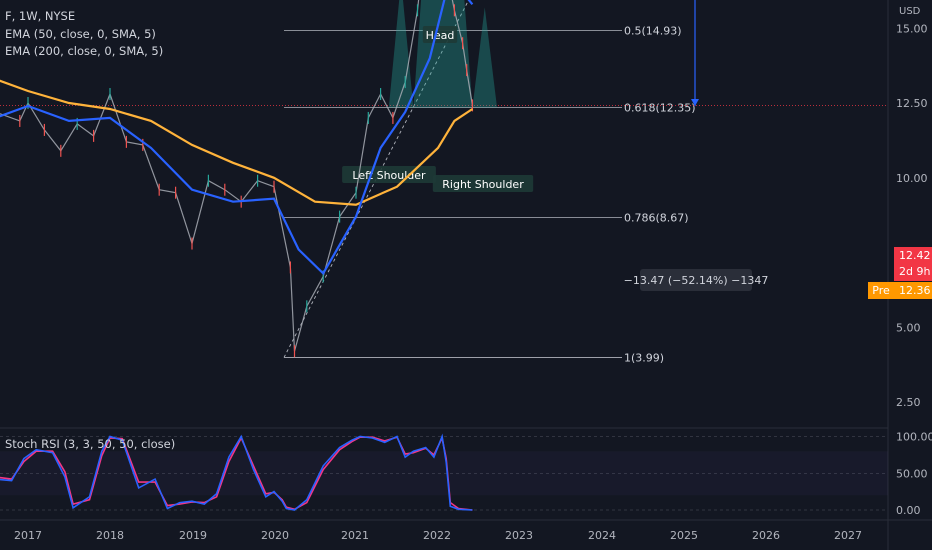  I want to click on time-tick-label: 2019, so click(193, 535).